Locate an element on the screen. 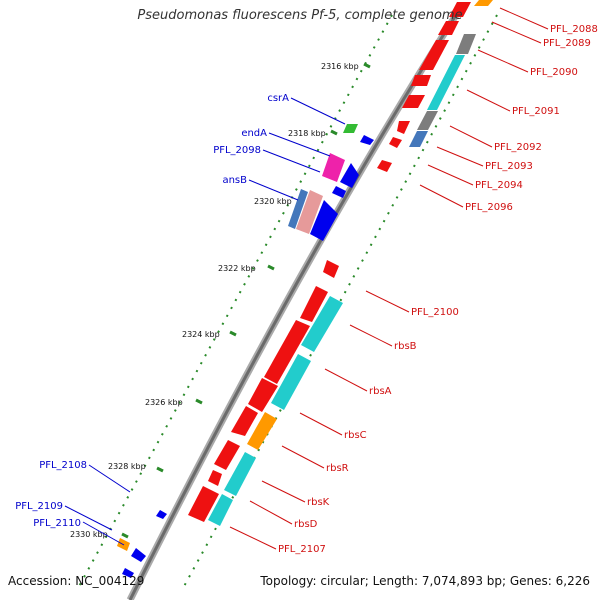 The image size is (600, 600). gene-label-csrA: csrA is located at coordinates (278, 98).